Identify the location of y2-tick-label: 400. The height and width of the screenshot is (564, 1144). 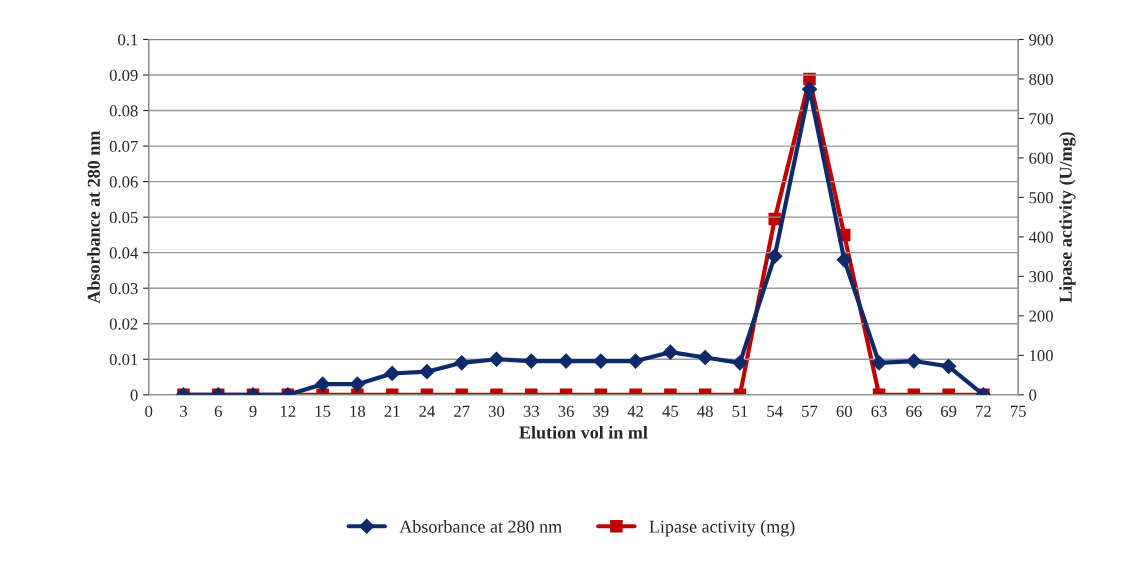
(1040, 237).